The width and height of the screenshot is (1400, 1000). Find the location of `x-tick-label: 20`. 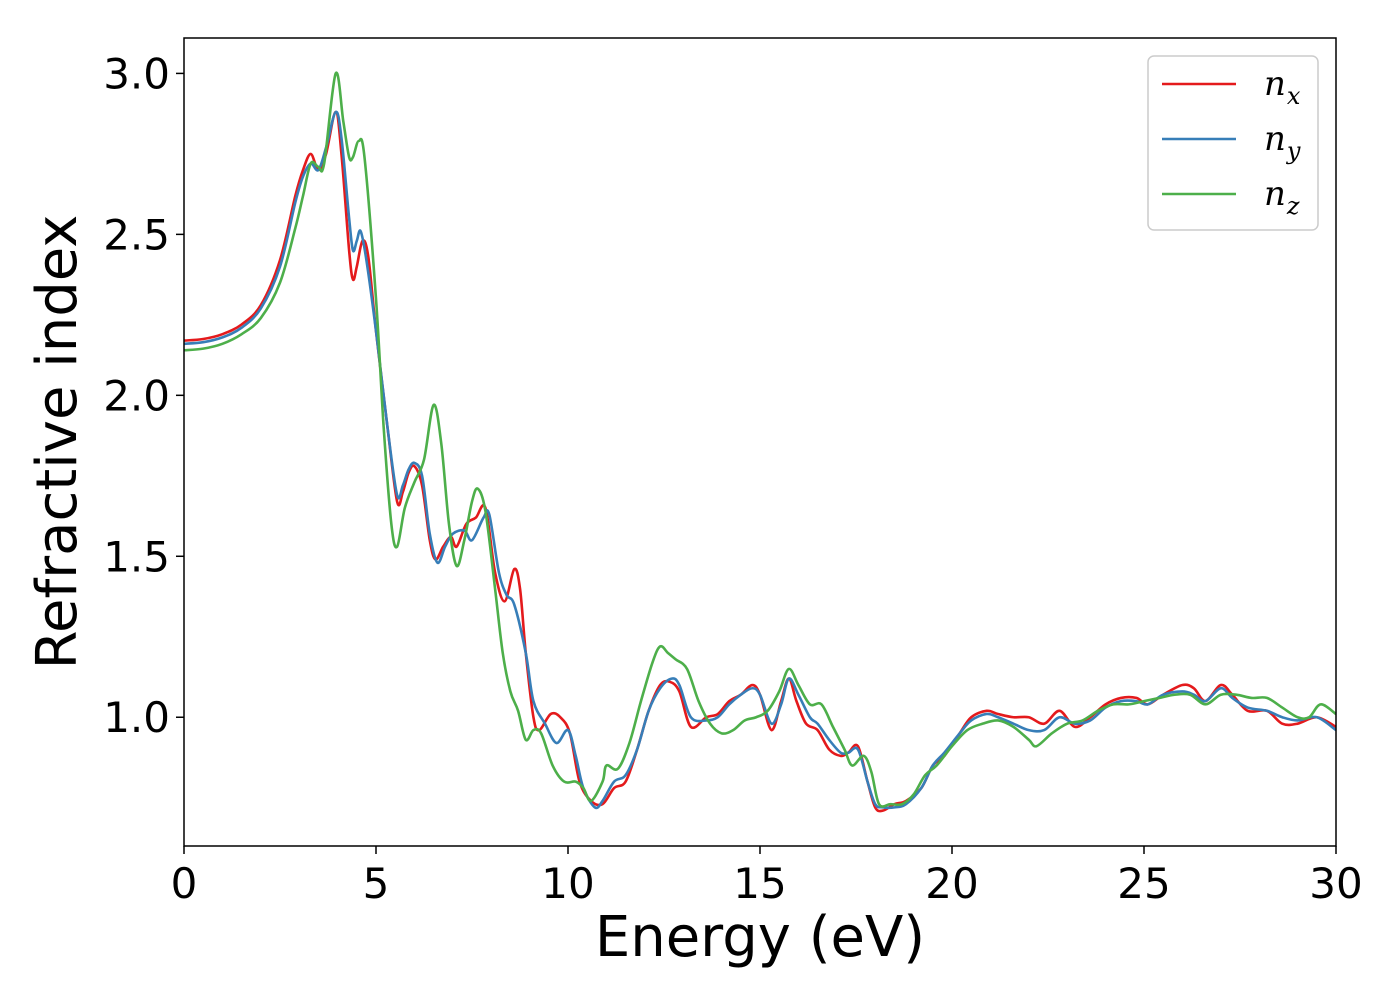

x-tick-label: 20 is located at coordinates (951, 883).